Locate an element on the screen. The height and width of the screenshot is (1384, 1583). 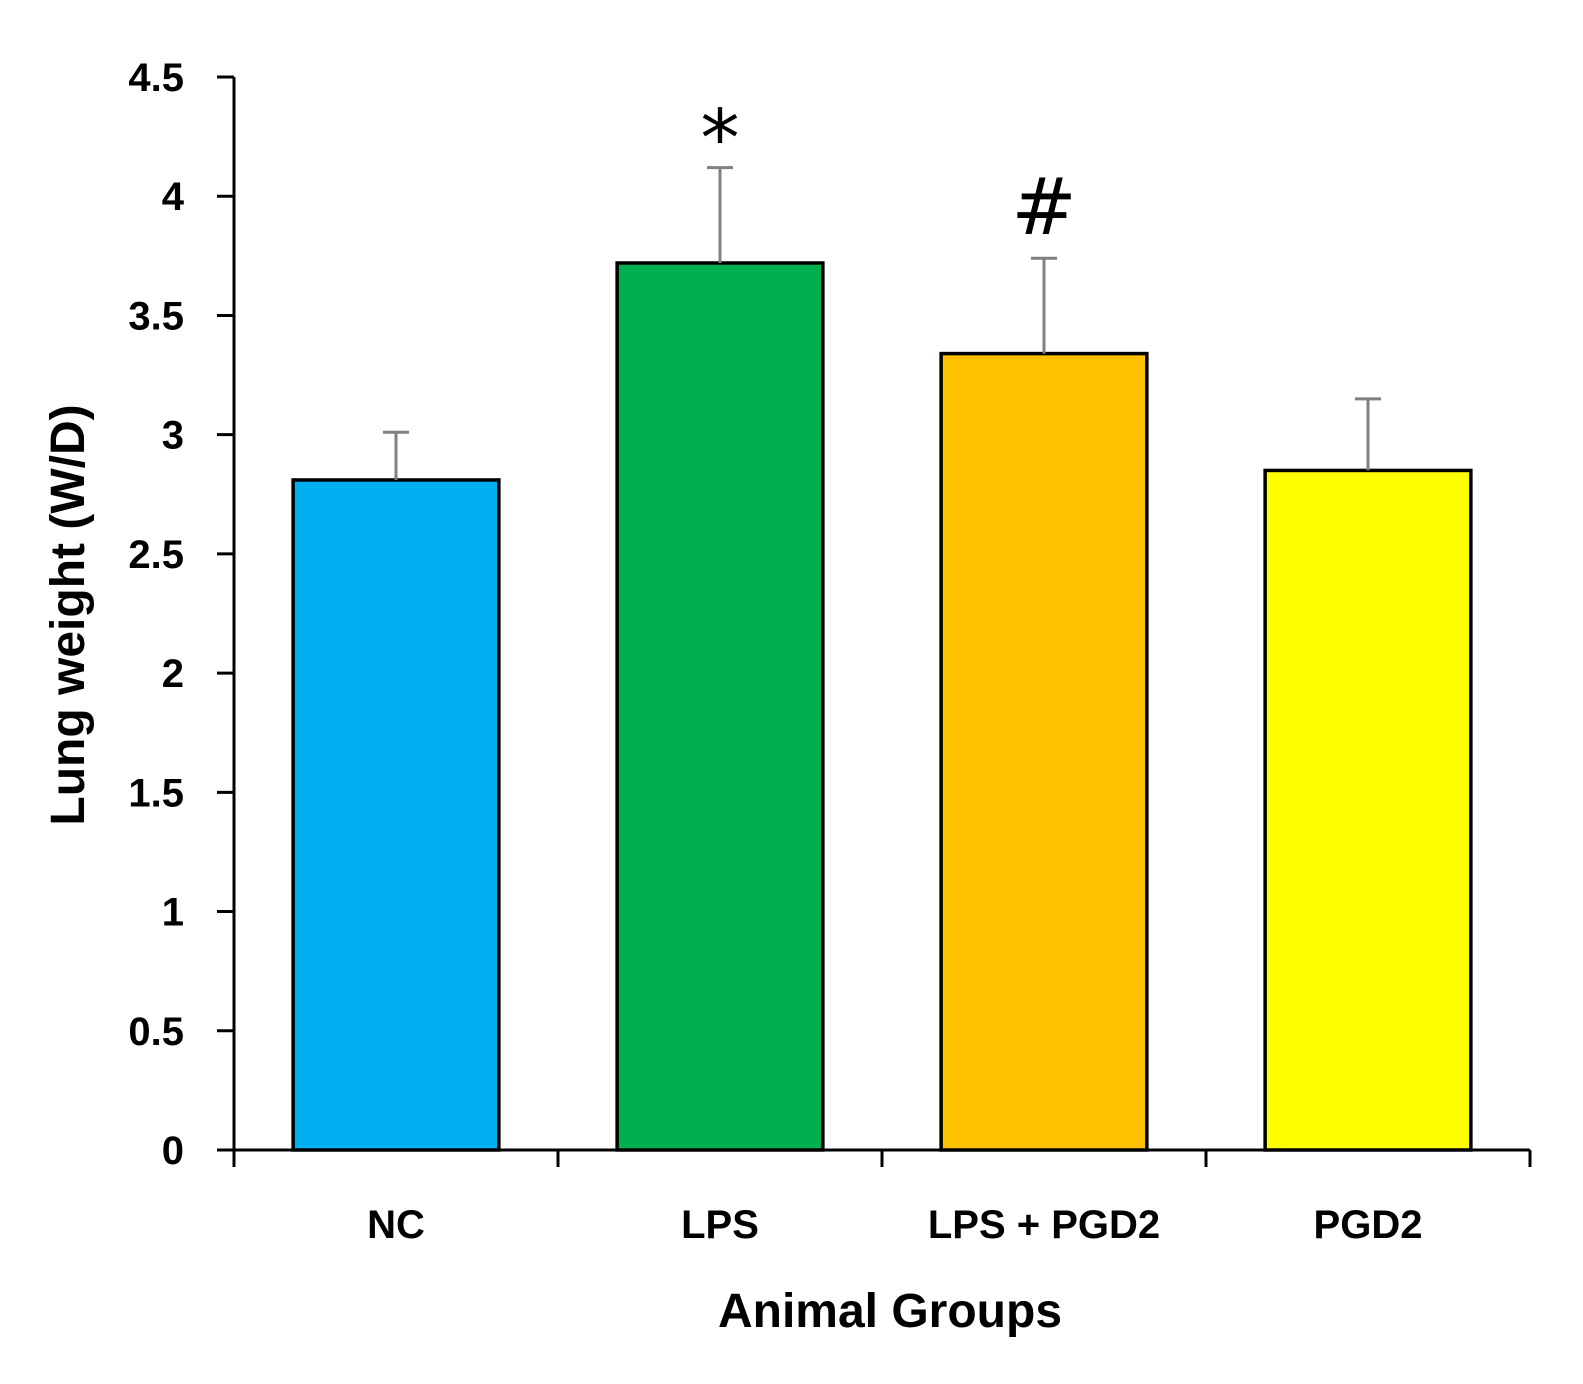
y-tick-label: 0 is located at coordinates (173, 1151).